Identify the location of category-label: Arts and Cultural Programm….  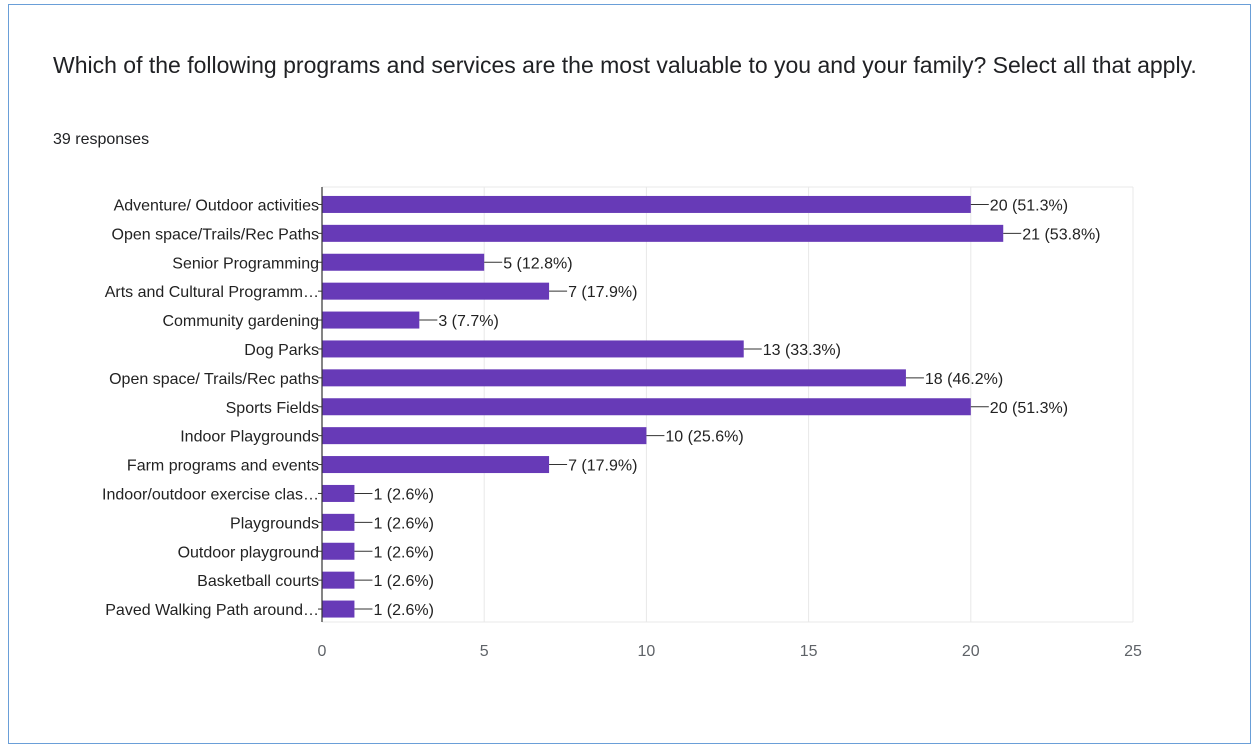
(212, 292).